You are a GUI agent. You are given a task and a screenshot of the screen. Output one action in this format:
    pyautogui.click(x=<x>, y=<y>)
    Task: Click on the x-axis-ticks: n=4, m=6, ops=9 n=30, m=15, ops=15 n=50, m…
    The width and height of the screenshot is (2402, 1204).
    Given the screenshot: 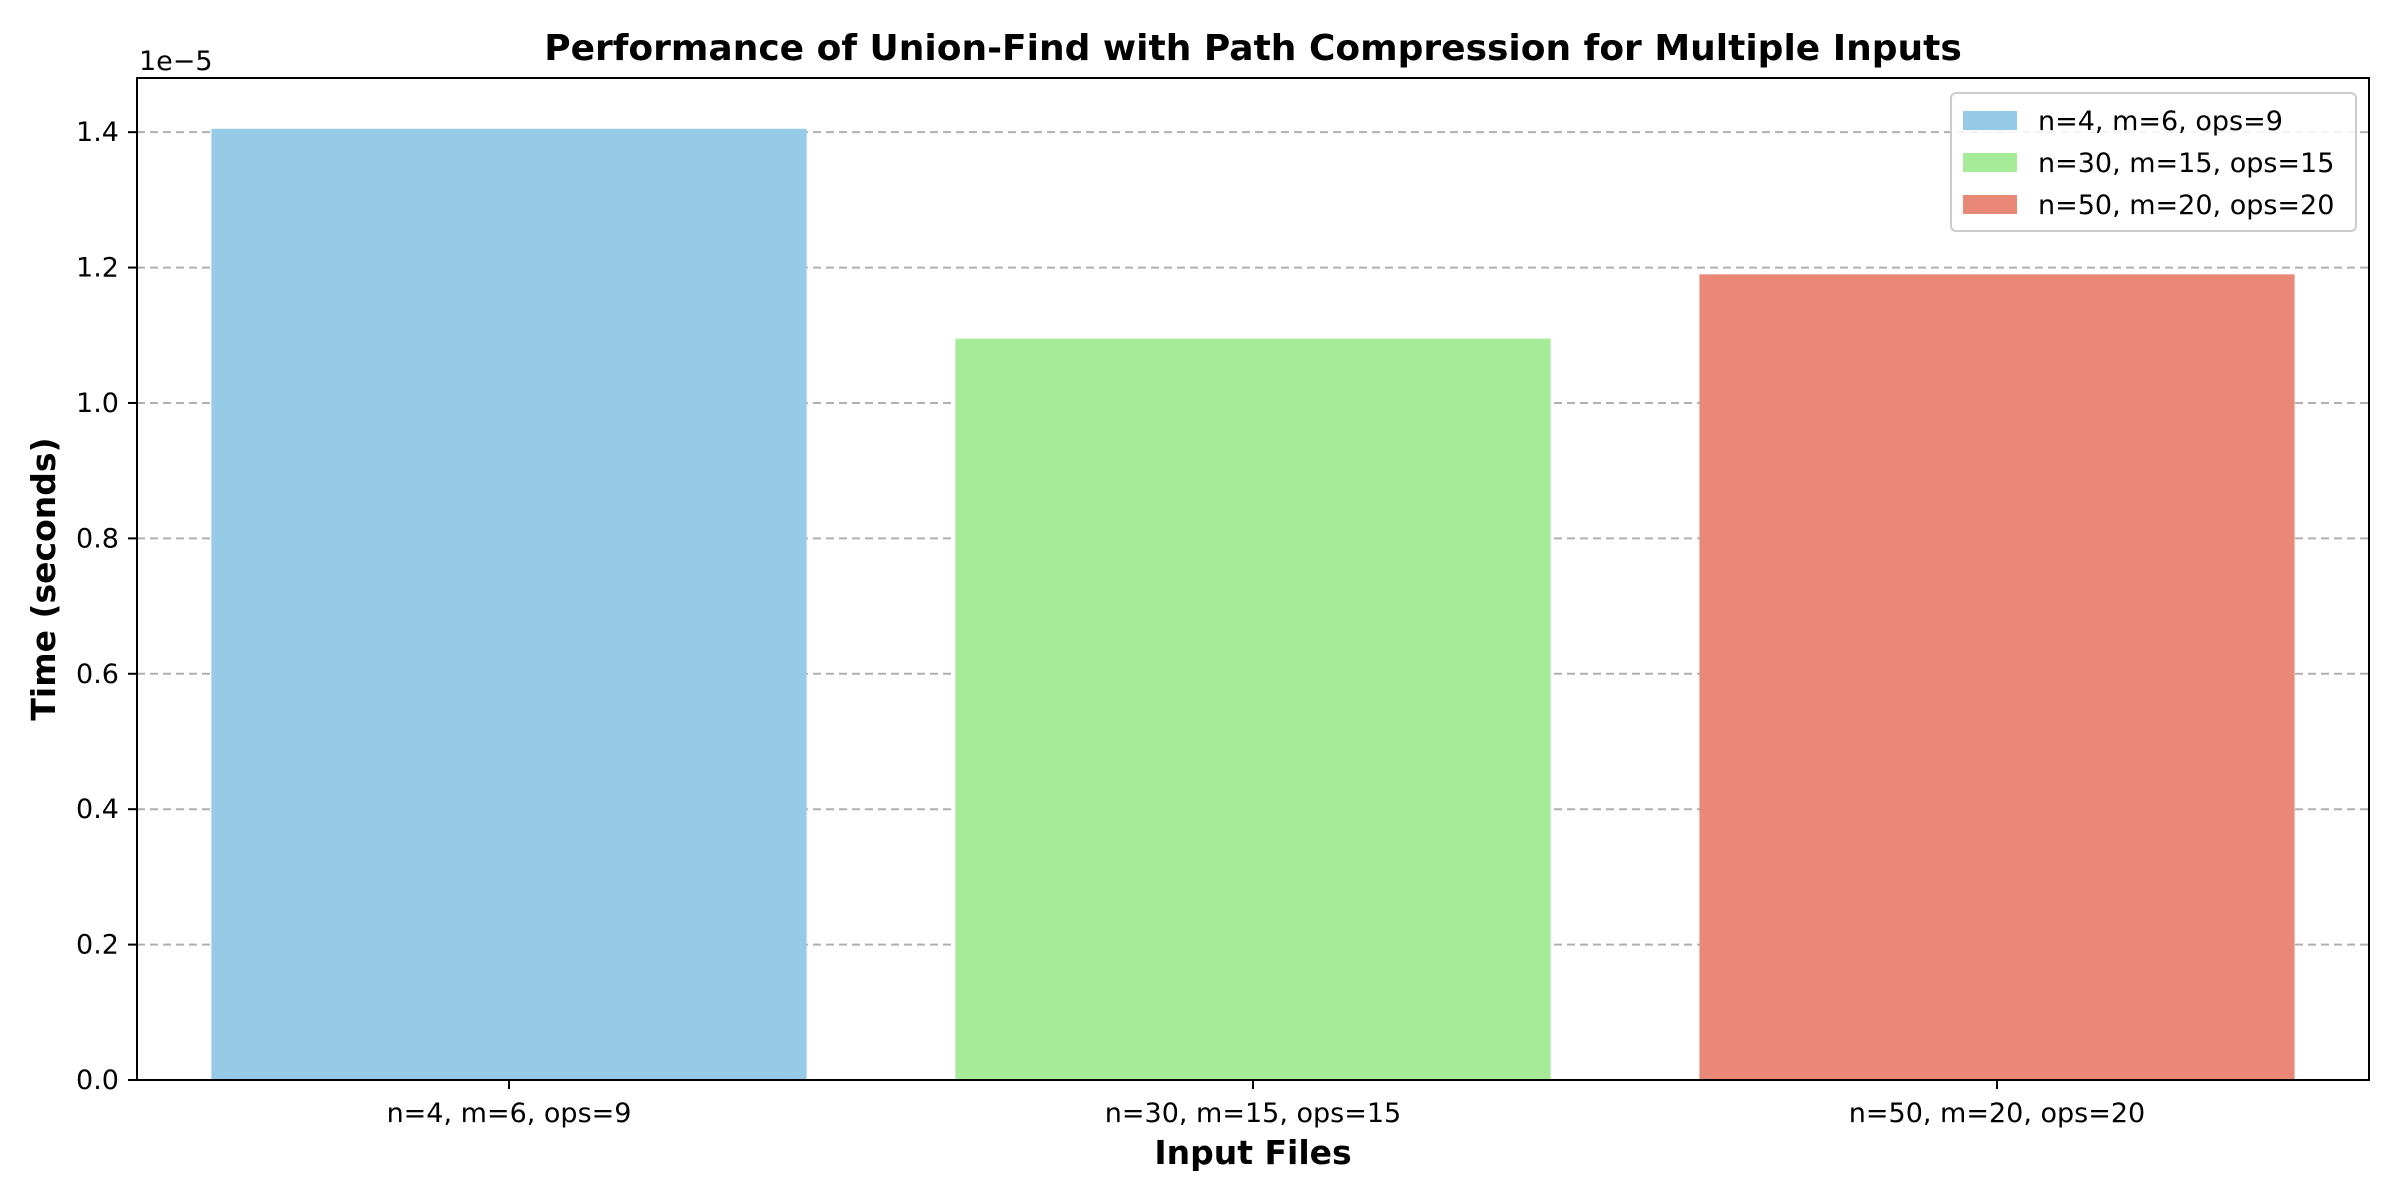 What is the action you would take?
    pyautogui.click(x=1266, y=1104)
    